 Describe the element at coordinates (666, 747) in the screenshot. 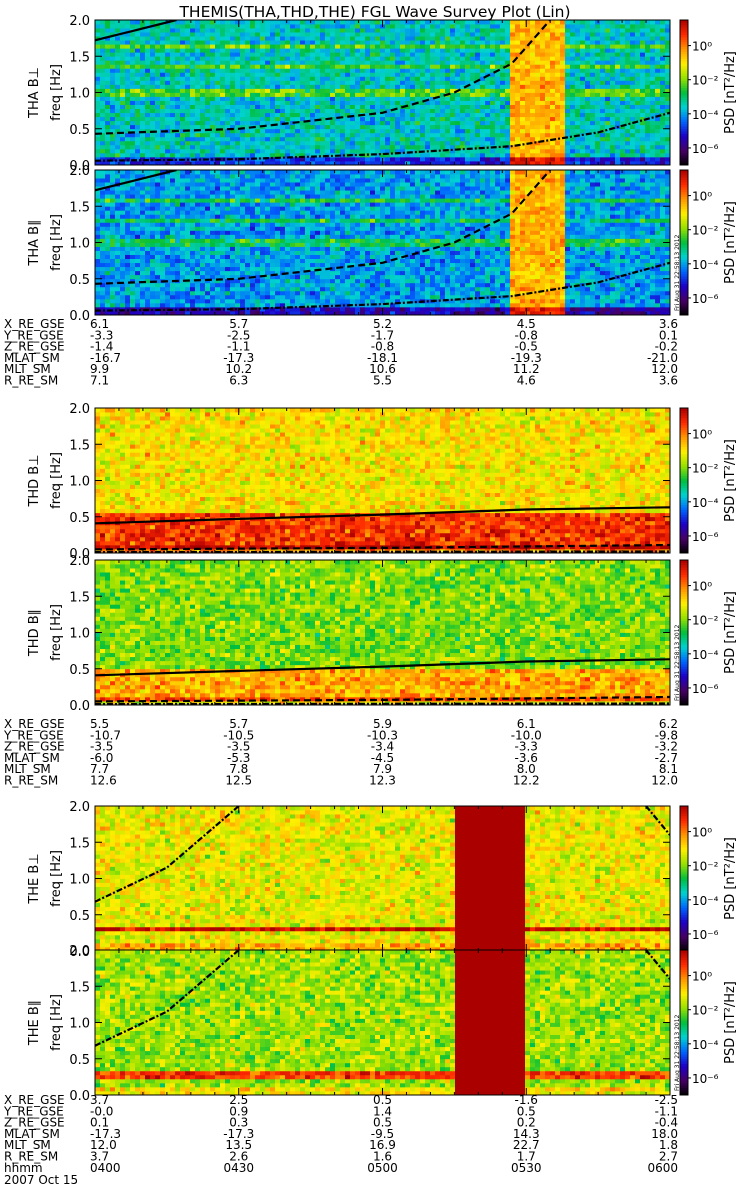

I see `ephemeris-value: -3.2` at that location.